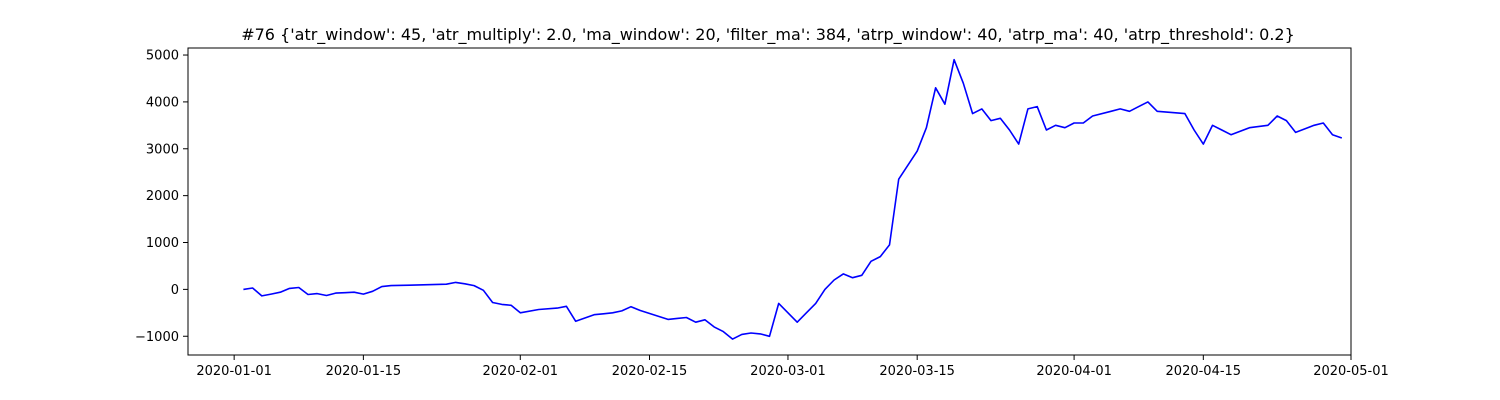 Image resolution: width=1500 pixels, height=400 pixels. What do you see at coordinates (157, 337) in the screenshot?
I see `y-tick-label: −1000` at bounding box center [157, 337].